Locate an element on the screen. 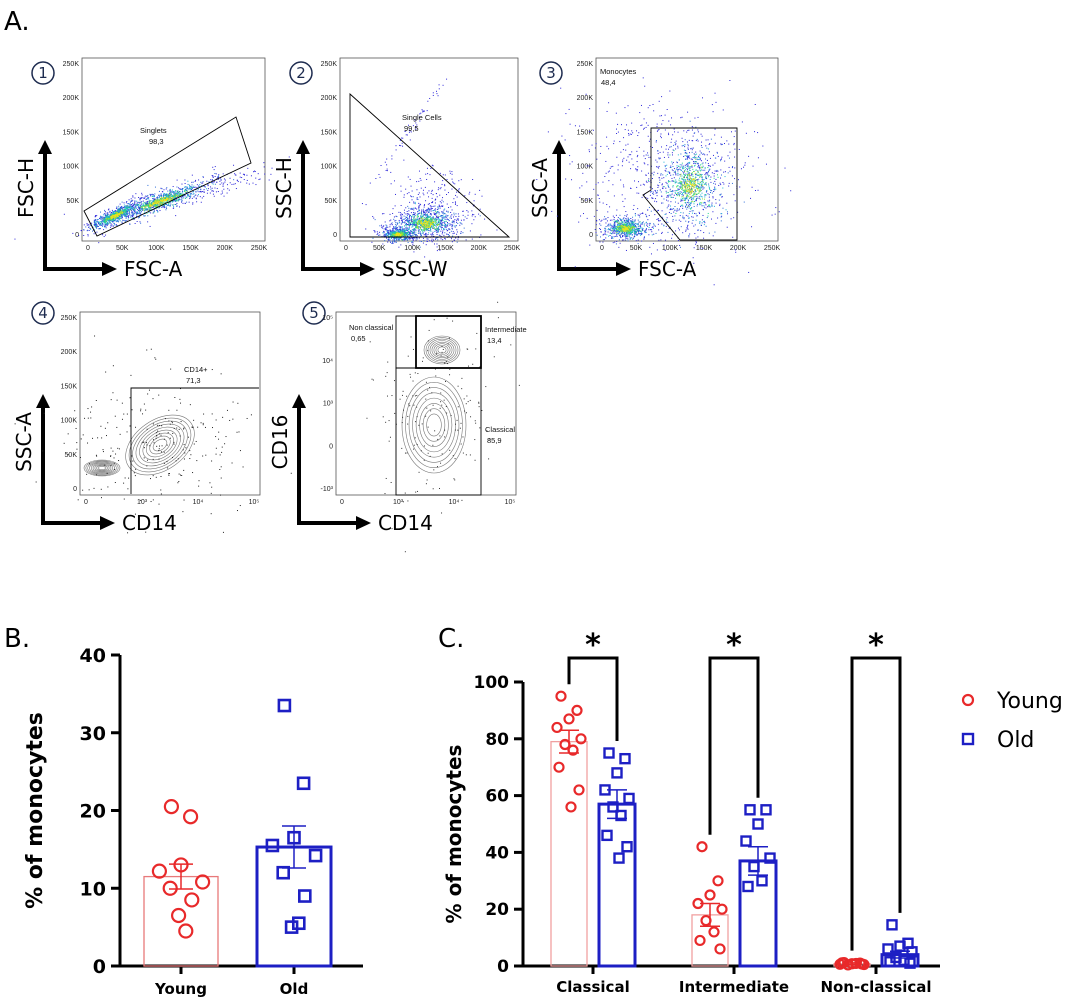 The width and height of the screenshot is (1065, 1000). x-arrowhead is located at coordinates (109, 269).